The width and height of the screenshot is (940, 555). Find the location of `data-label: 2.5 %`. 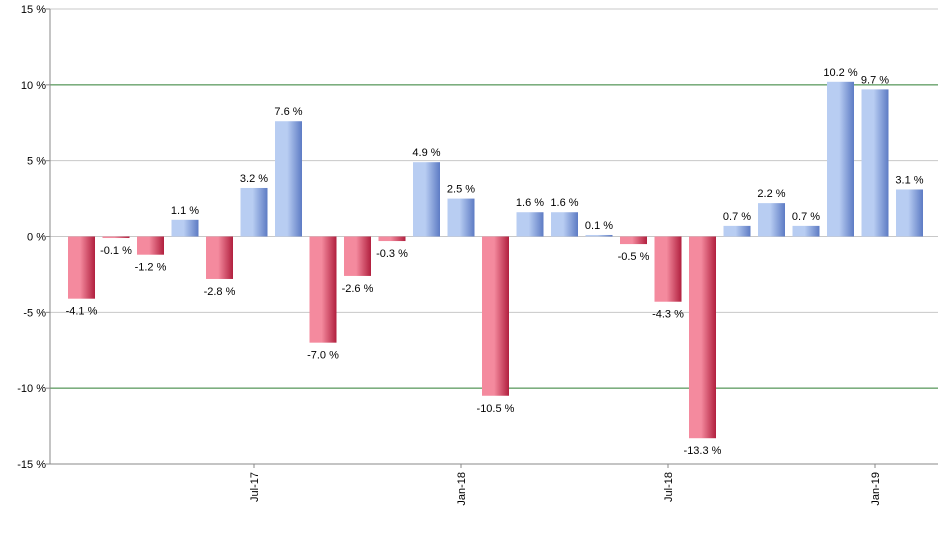

data-label: 2.5 % is located at coordinates (461, 190).